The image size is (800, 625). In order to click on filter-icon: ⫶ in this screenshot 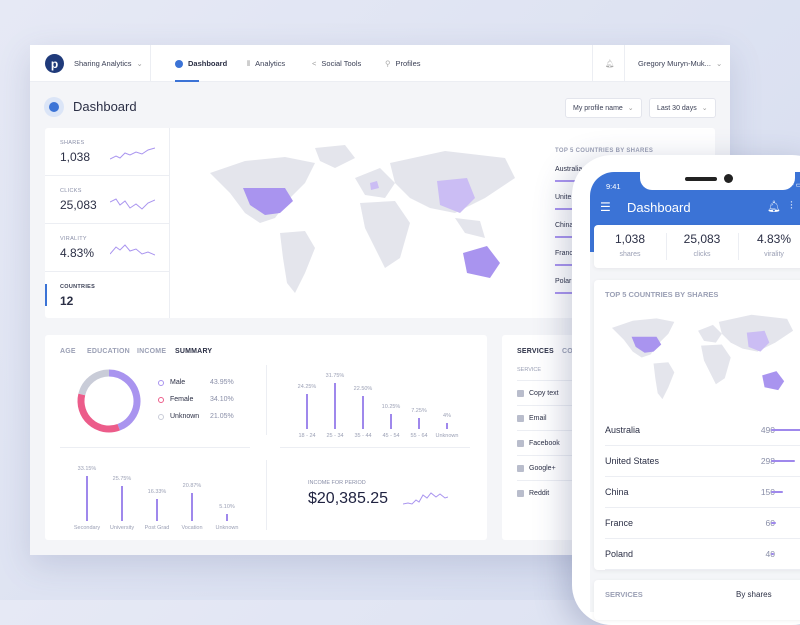, I will do `click(791, 206)`.